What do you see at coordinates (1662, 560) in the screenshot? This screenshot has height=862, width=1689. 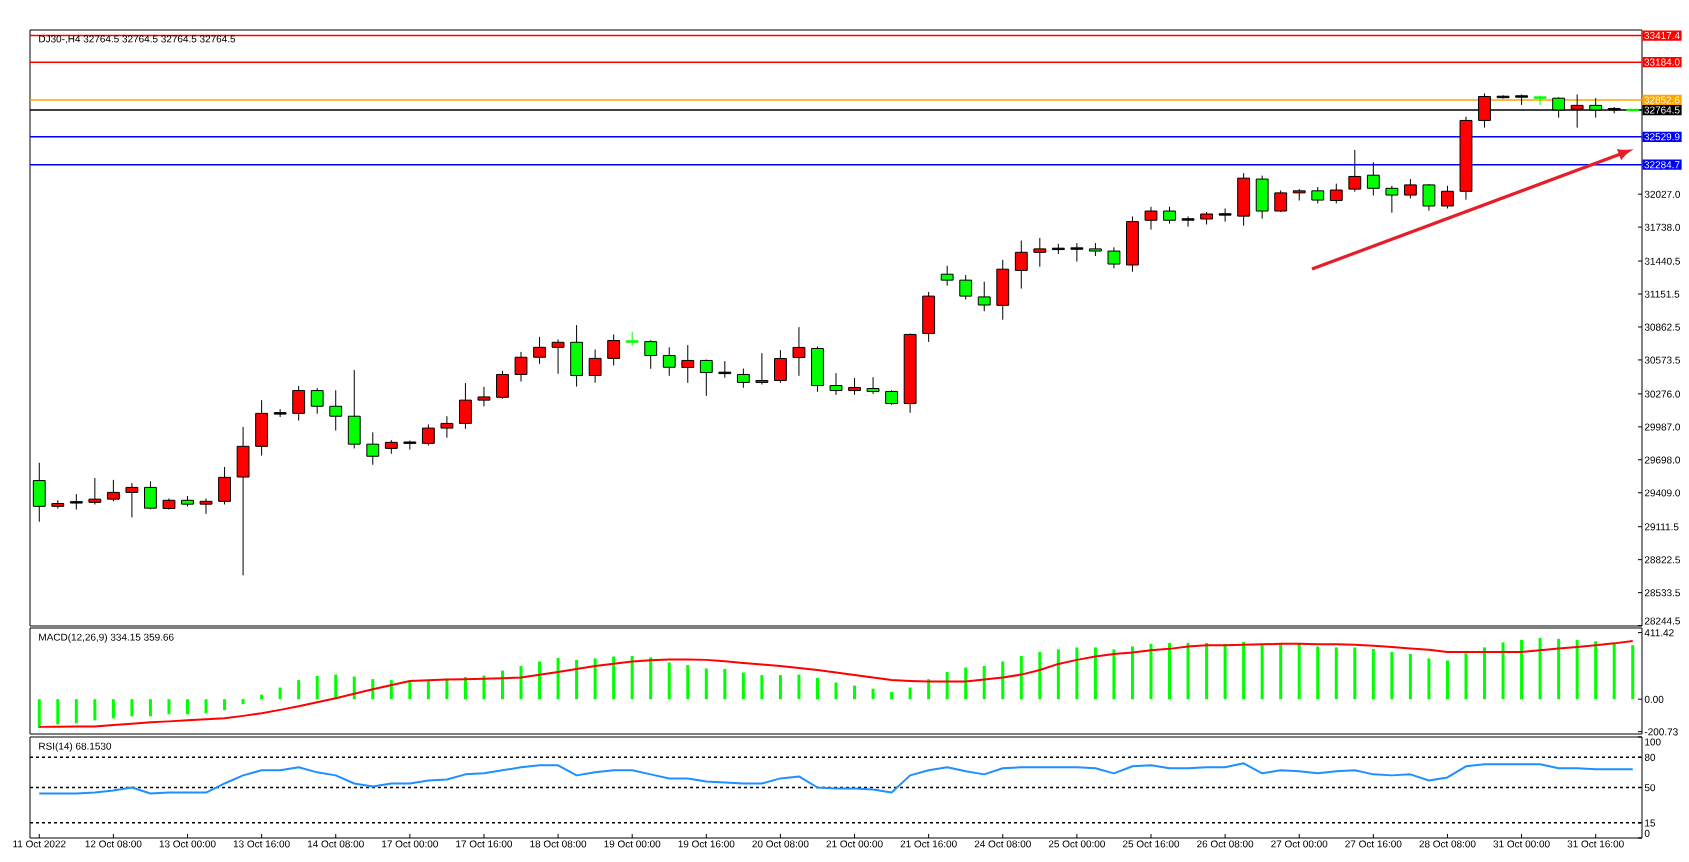 I see `y-tick-label: 28822.5` at bounding box center [1662, 560].